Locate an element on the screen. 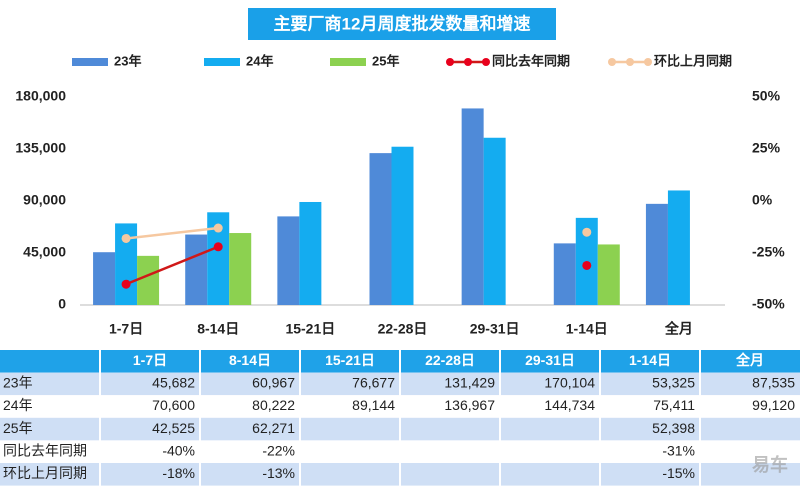 The height and width of the screenshot is (486, 800). y2-tick-label: -25% is located at coordinates (768, 252).